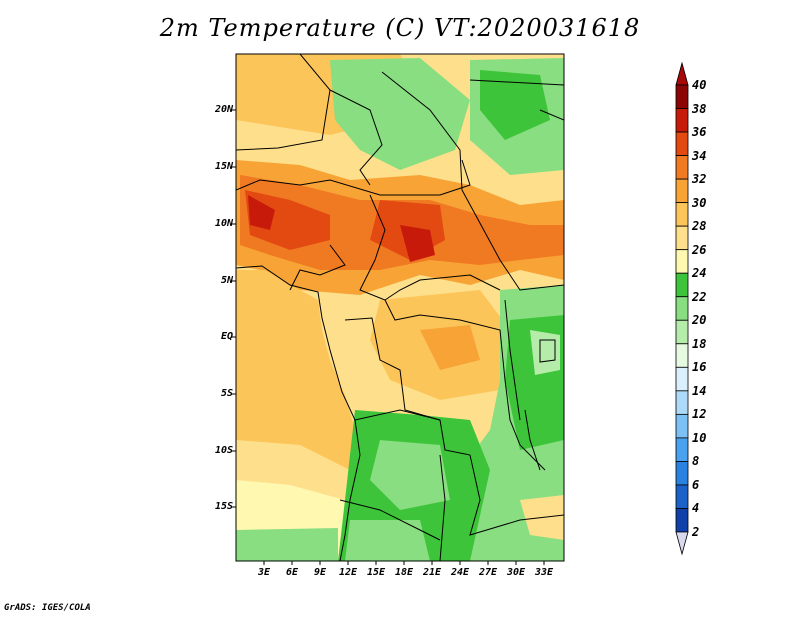 The image size is (800, 618). What do you see at coordinates (400, 28) in the screenshot?
I see `chart-title: 2m Temperature (C) VT:2020031618` at bounding box center [400, 28].